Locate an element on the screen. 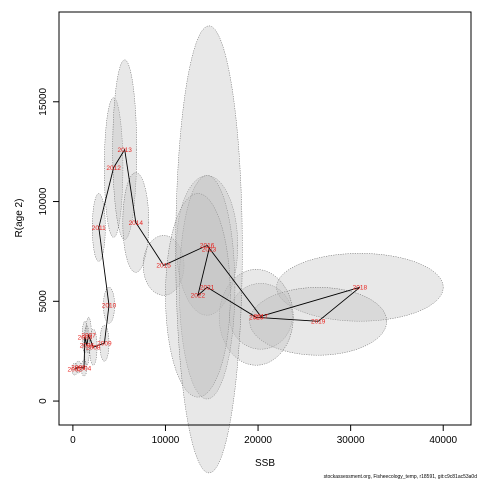  year-label-2006: 2006 is located at coordinates (87, 346).